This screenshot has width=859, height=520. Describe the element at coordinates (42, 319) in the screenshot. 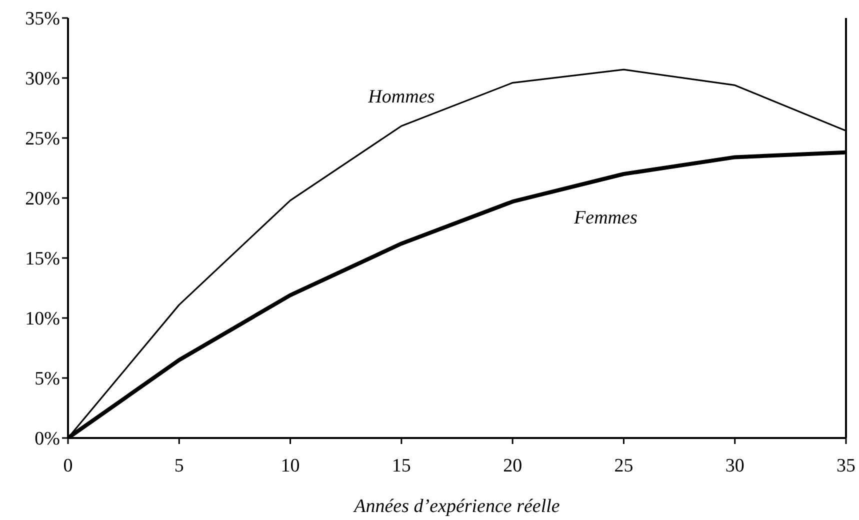

I see `y-tick-label: 10%` at that location.